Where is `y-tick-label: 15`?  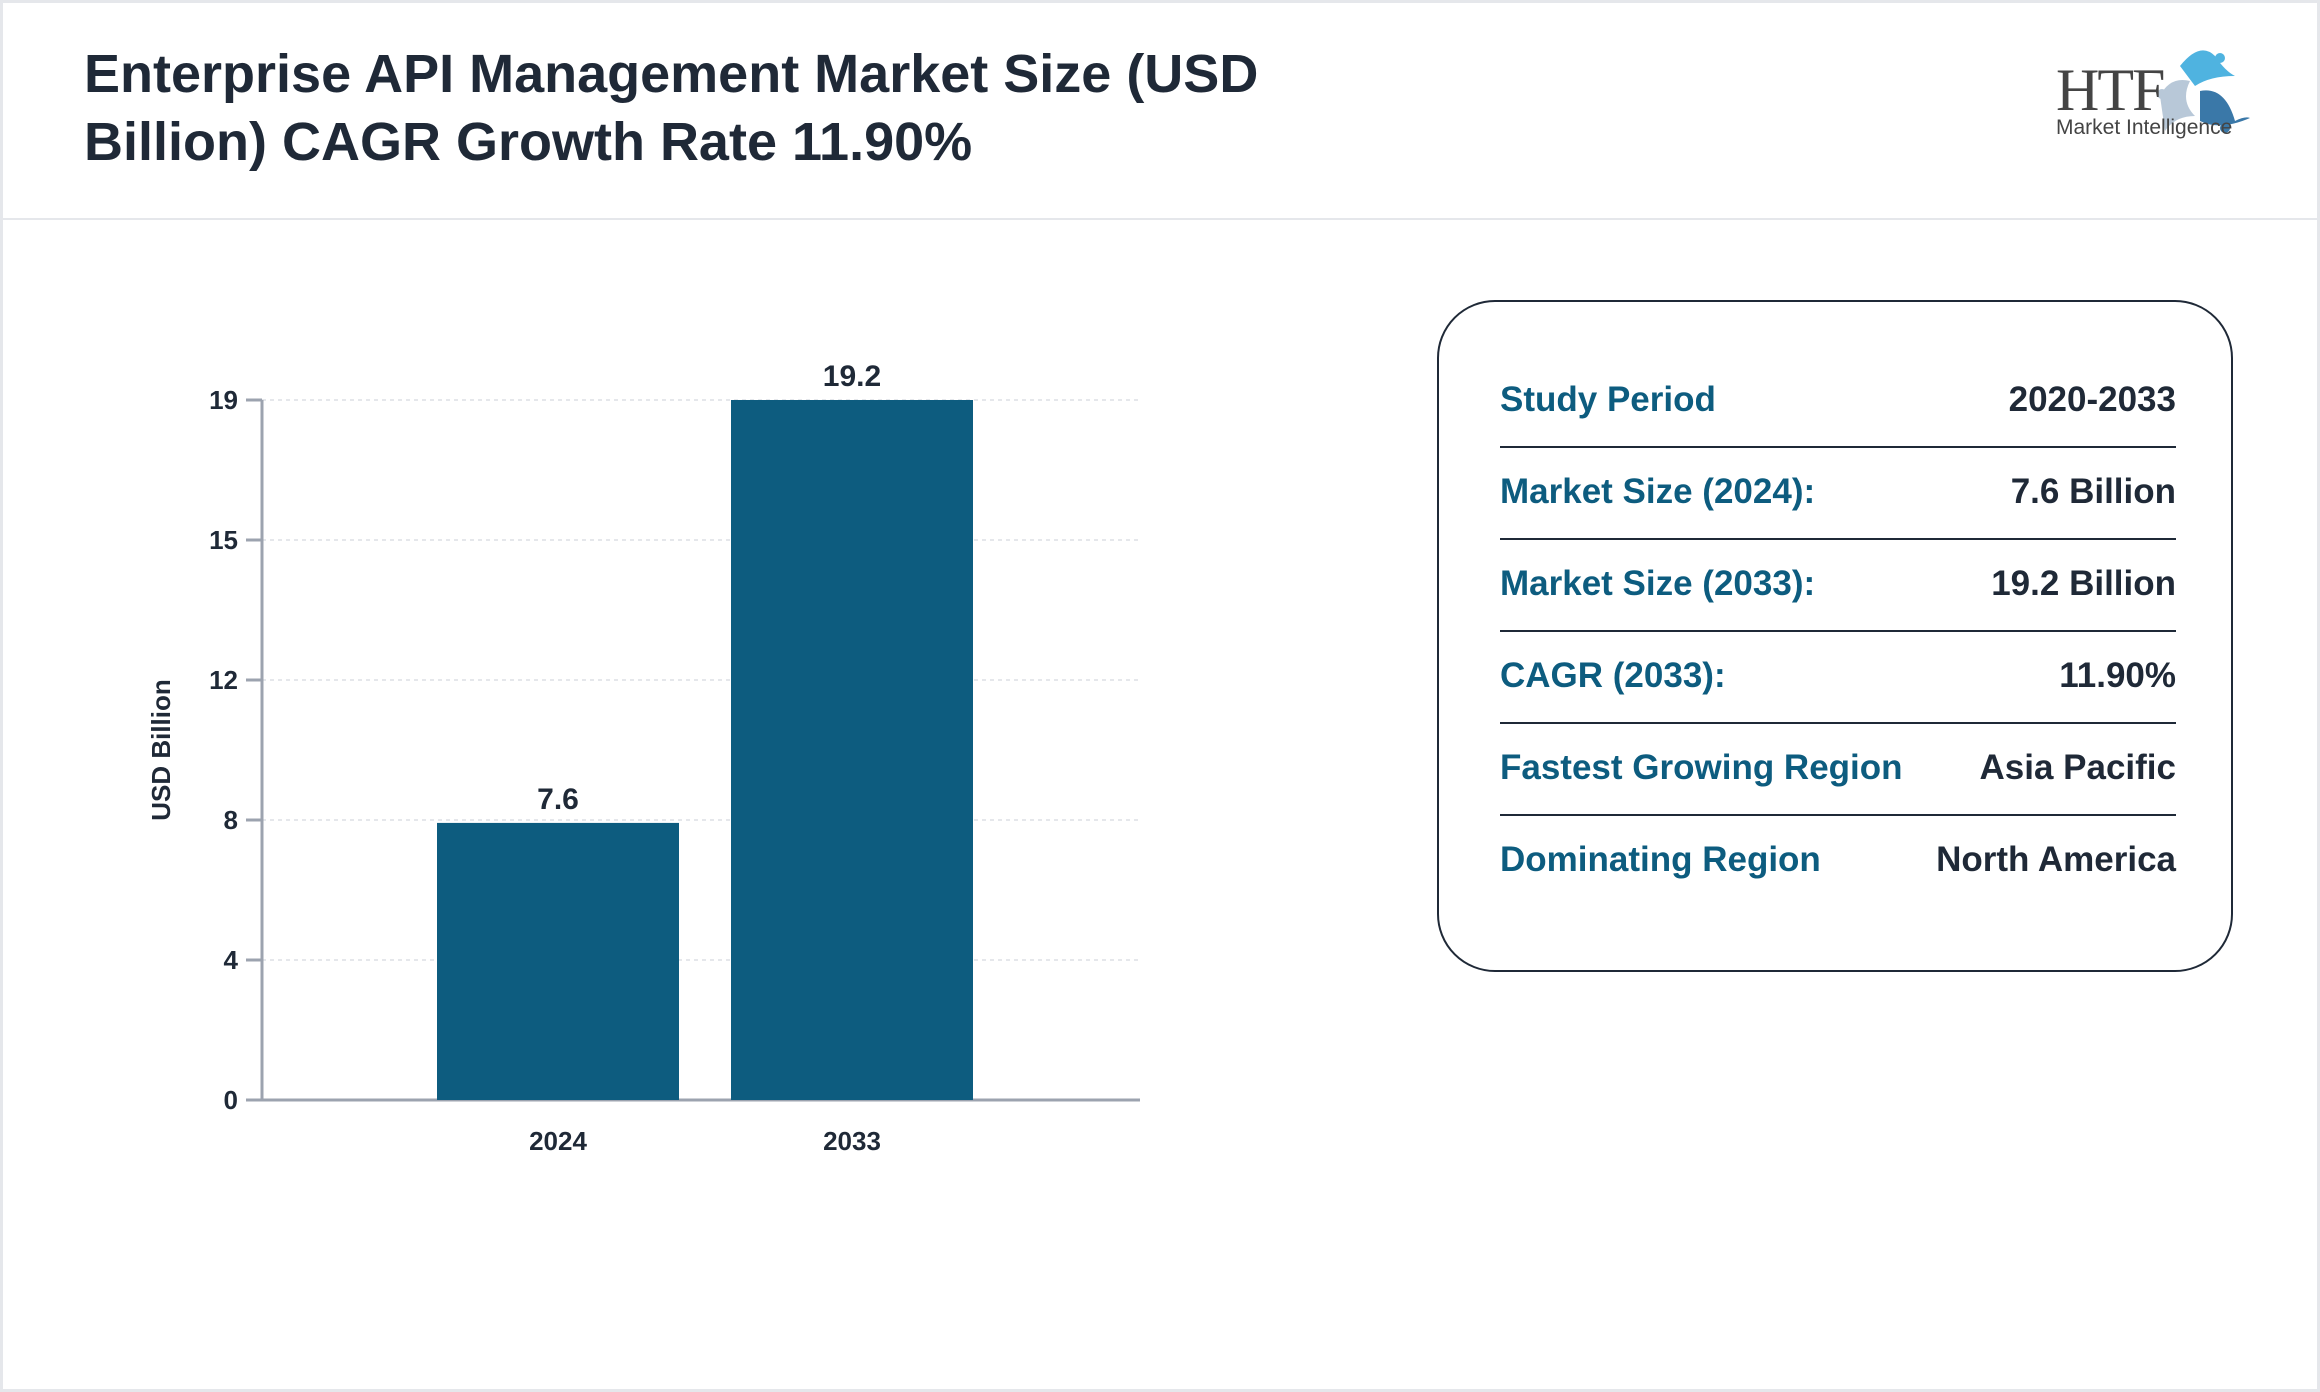
y-tick-label: 15 is located at coordinates (223, 540).